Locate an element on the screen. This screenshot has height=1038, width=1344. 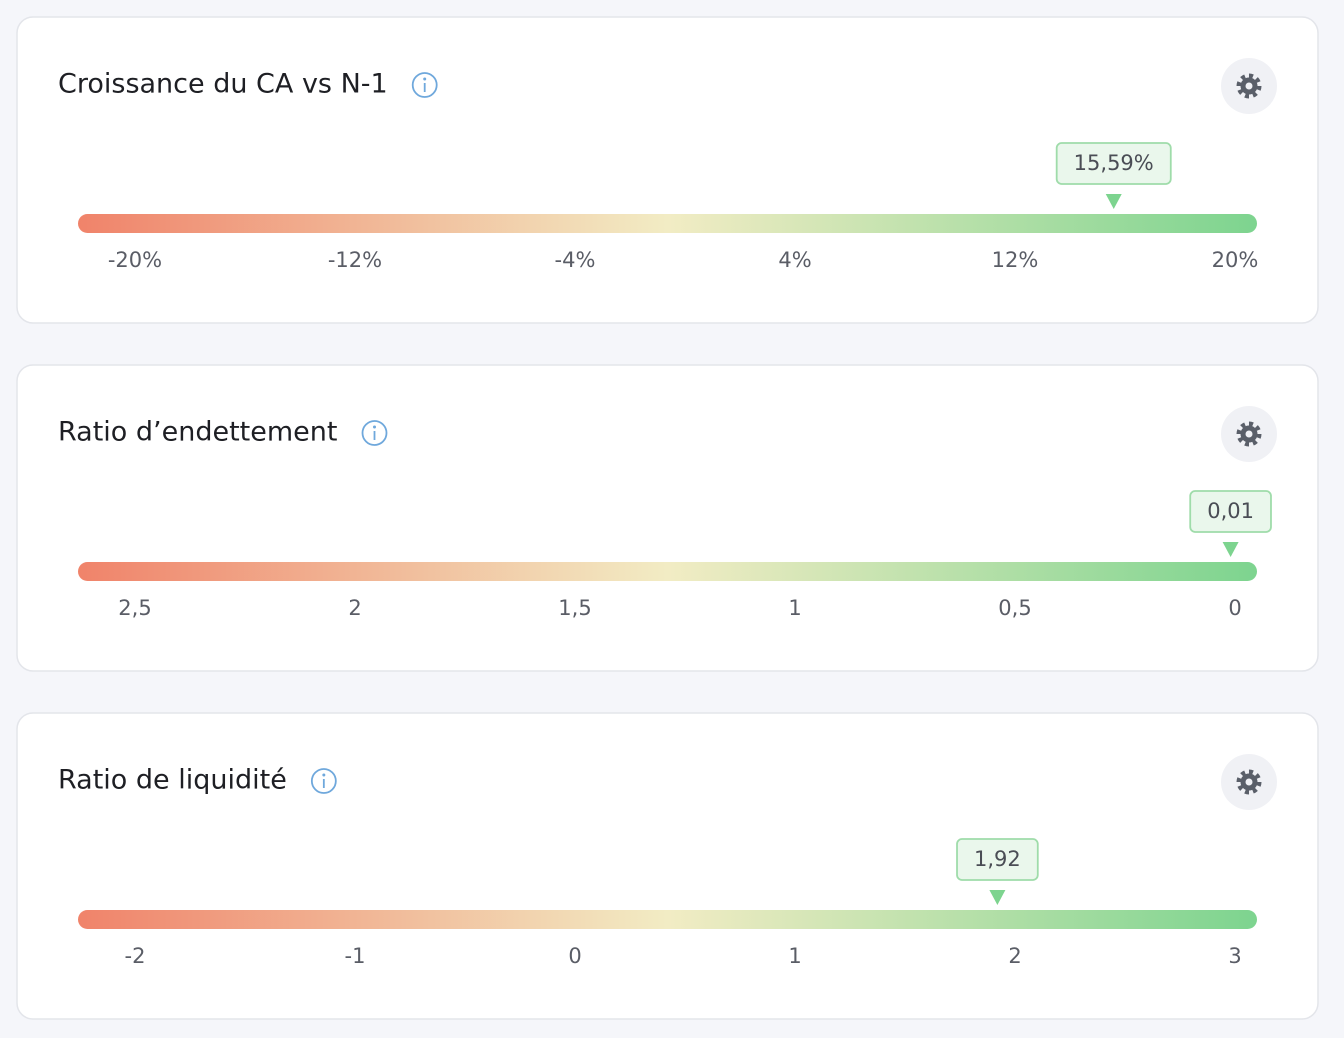
tick-label: 4% is located at coordinates (794, 260).